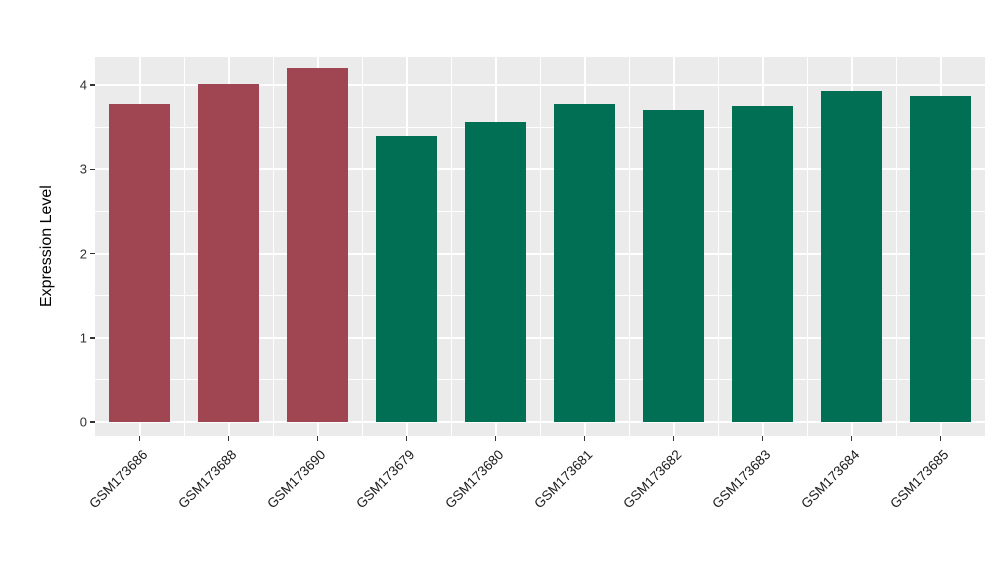 This screenshot has height=580, width=1000. Describe the element at coordinates (851, 256) in the screenshot. I see `bar-GSM173684` at that location.